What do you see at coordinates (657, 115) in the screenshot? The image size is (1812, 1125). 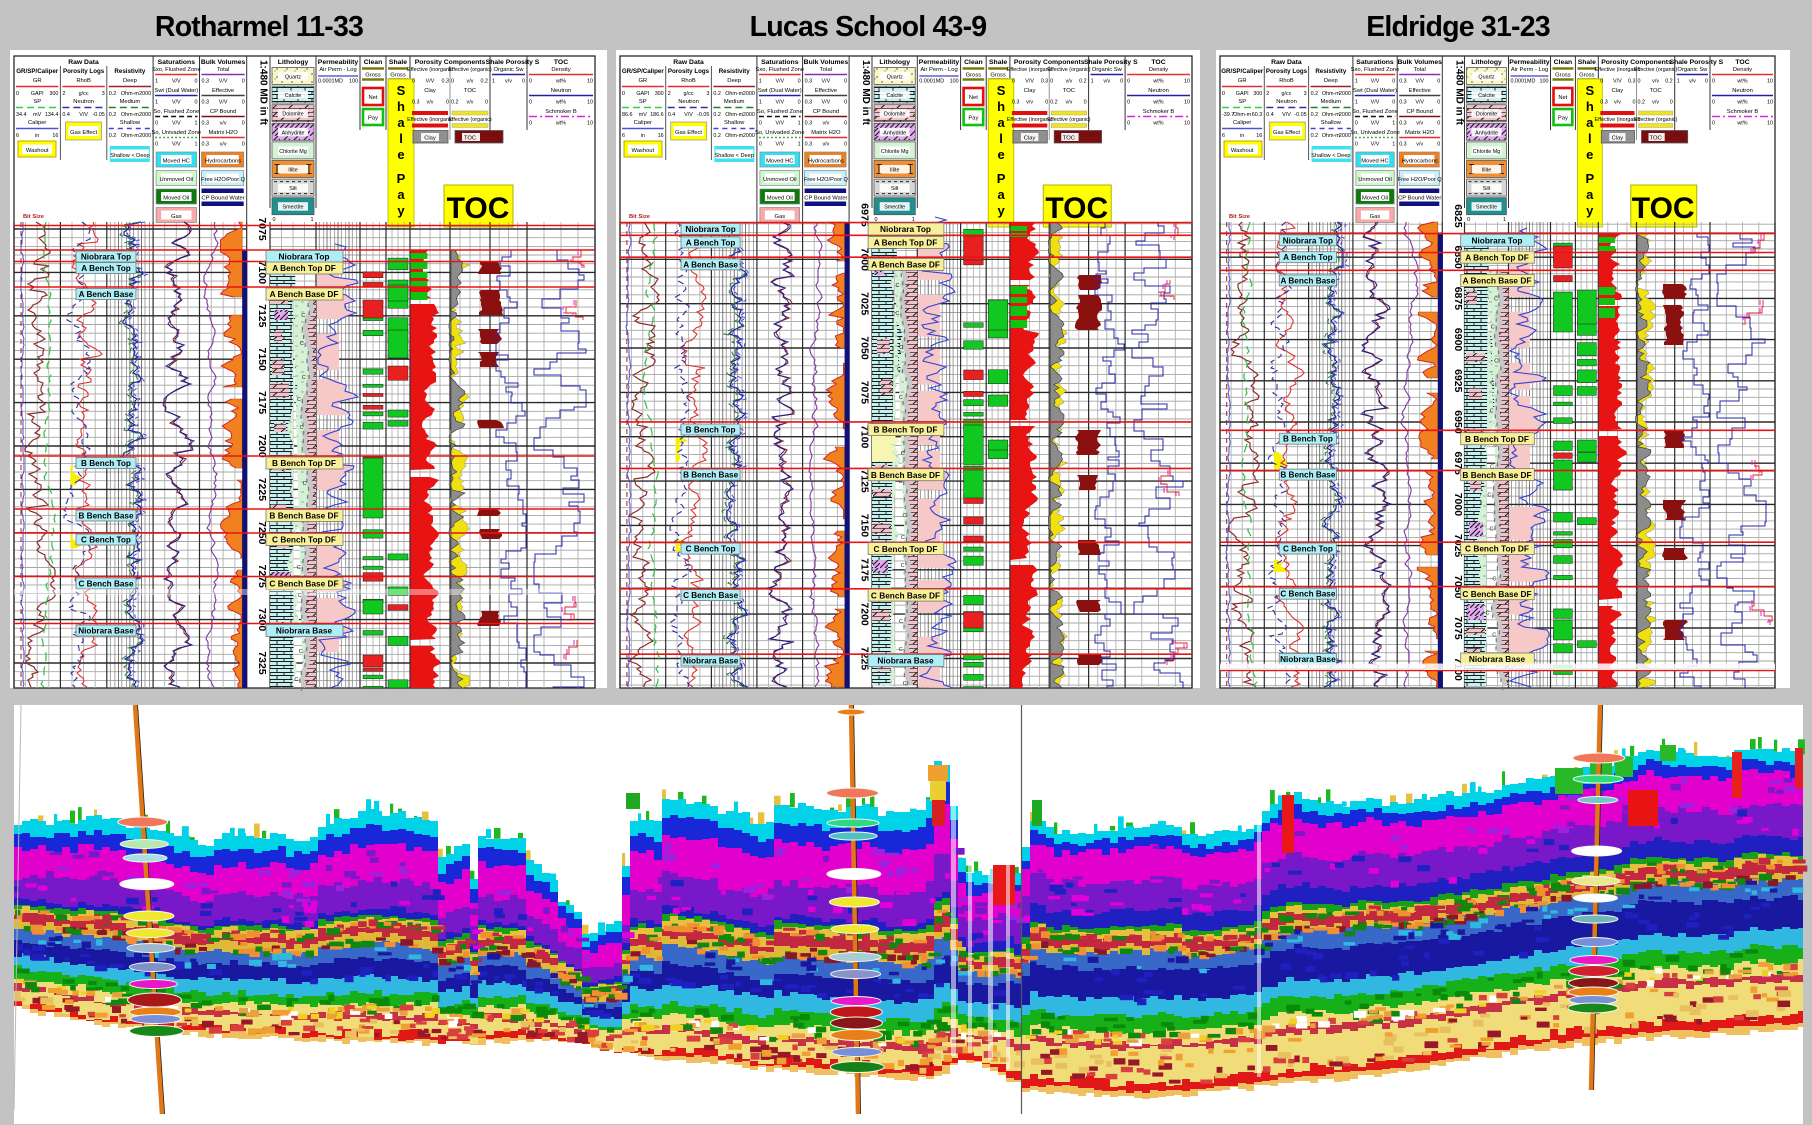 I see `svg-text: 186.6` at bounding box center [657, 115].